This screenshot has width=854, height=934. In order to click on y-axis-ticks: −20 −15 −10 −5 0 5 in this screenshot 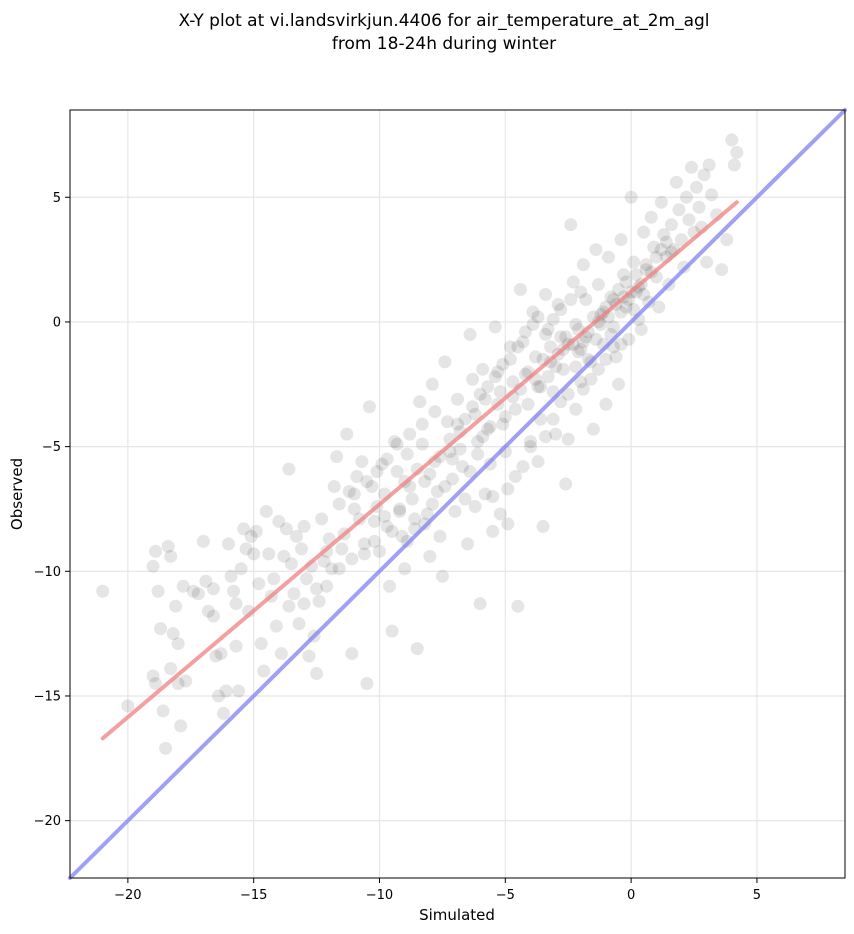, I will do `click(52, 510)`.